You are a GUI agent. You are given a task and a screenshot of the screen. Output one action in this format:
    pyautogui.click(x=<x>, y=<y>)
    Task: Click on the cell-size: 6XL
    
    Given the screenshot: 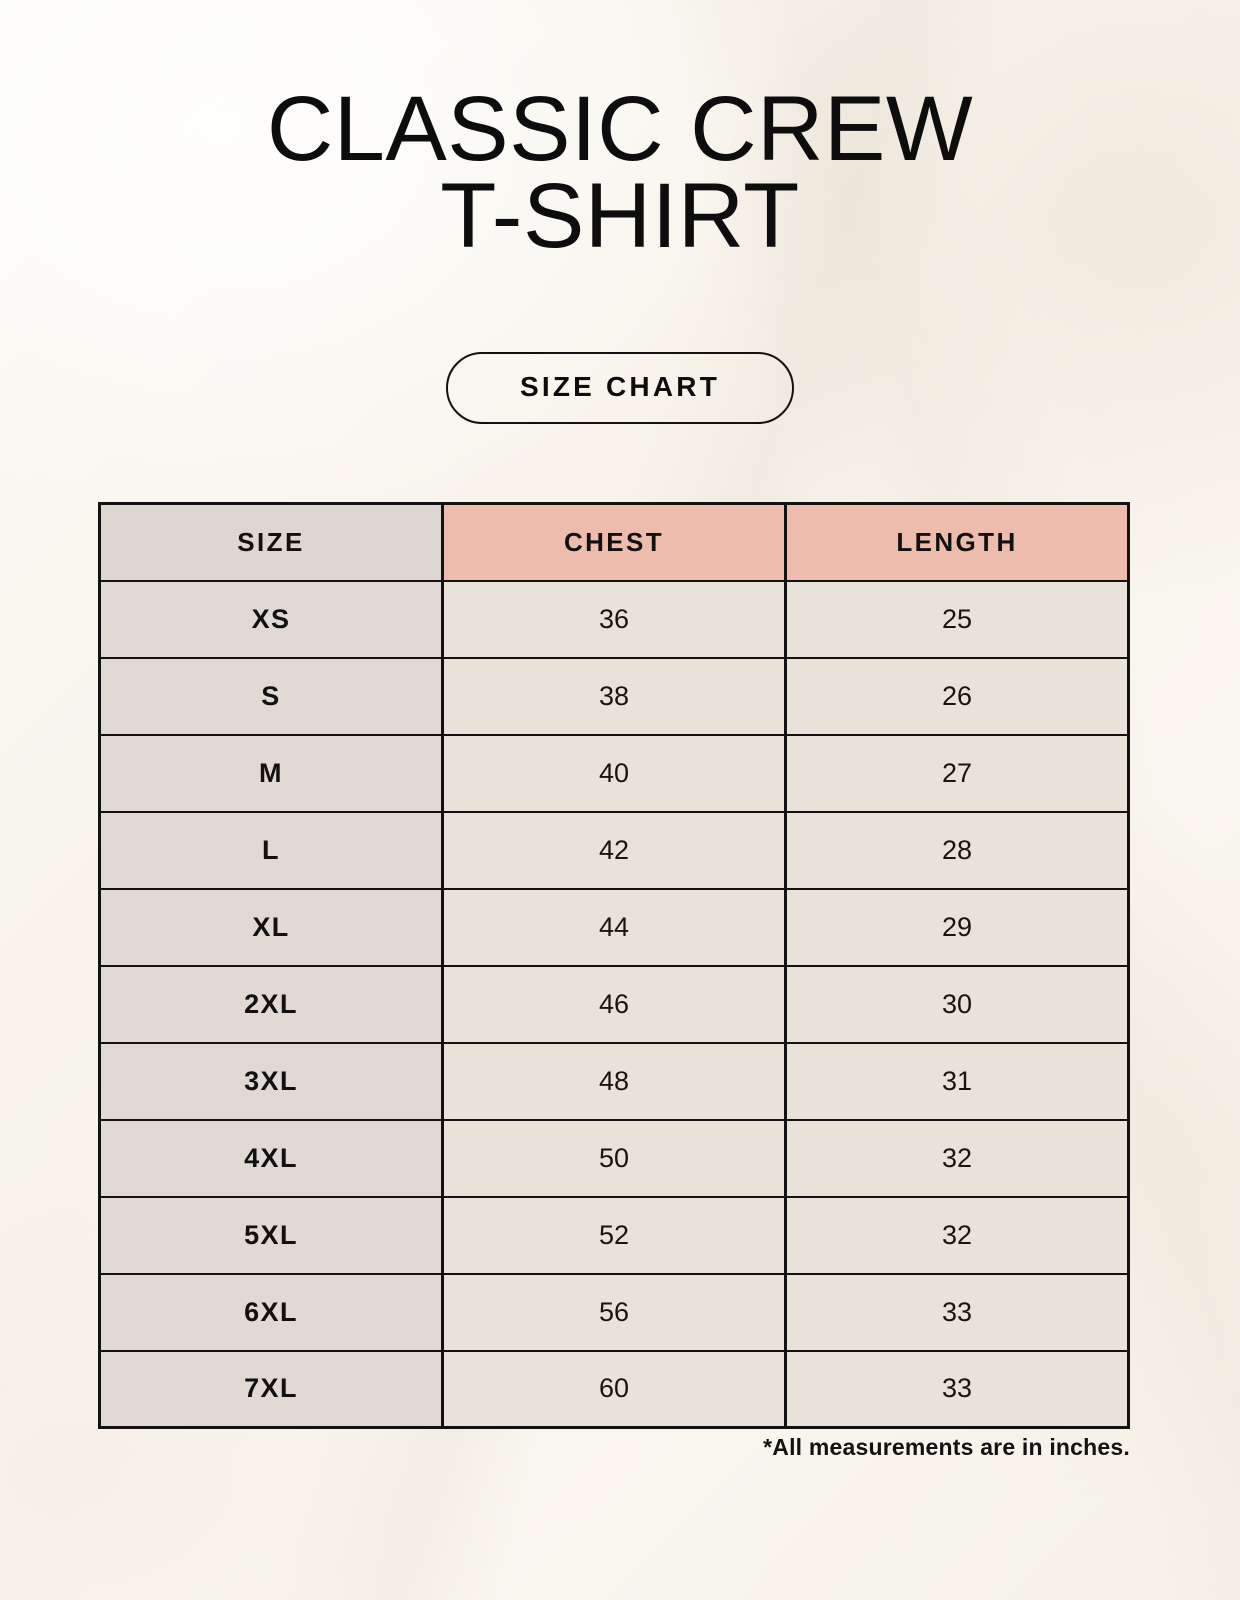 What is the action you would take?
    pyautogui.click(x=271, y=1312)
    